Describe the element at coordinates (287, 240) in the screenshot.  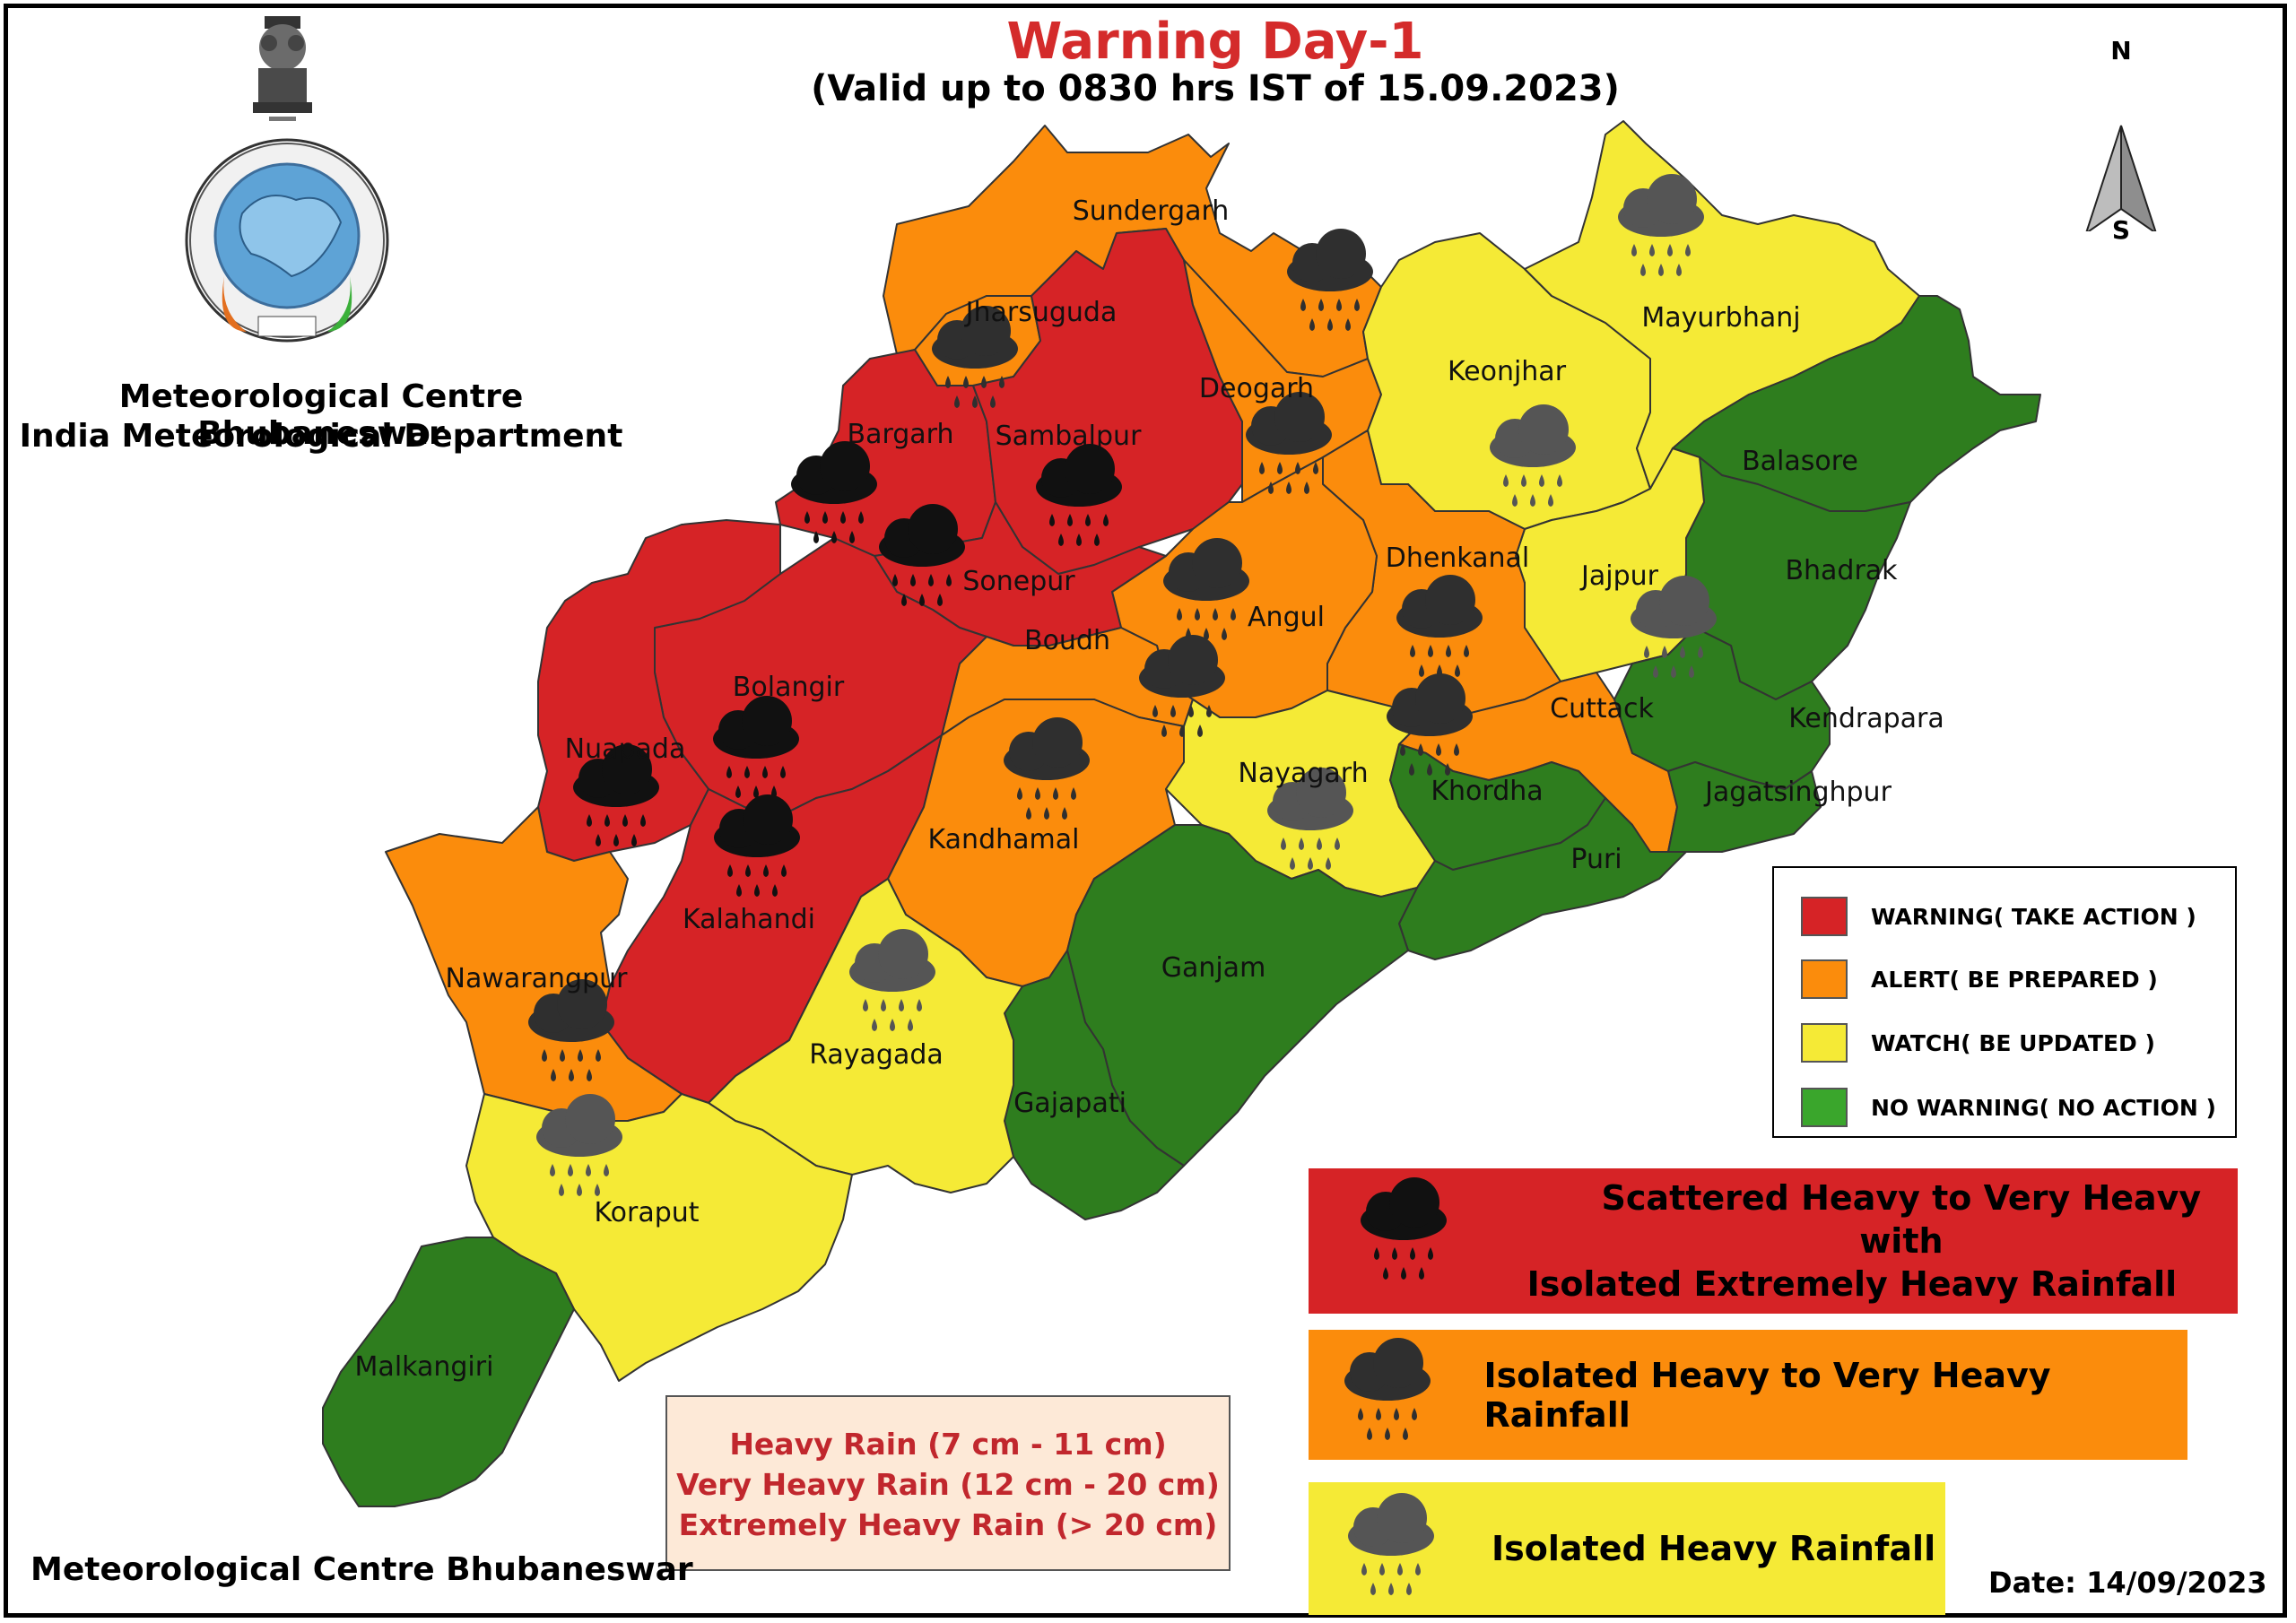
I see `imd-globe-seal-icon` at that location.